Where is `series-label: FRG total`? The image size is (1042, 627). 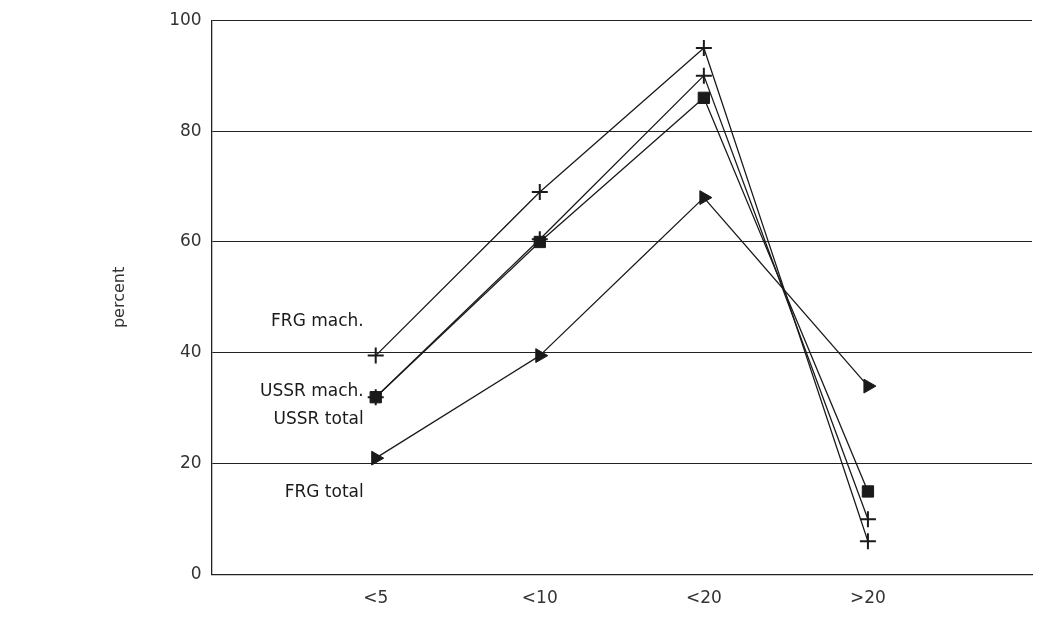 series-label: FRG total is located at coordinates (324, 490).